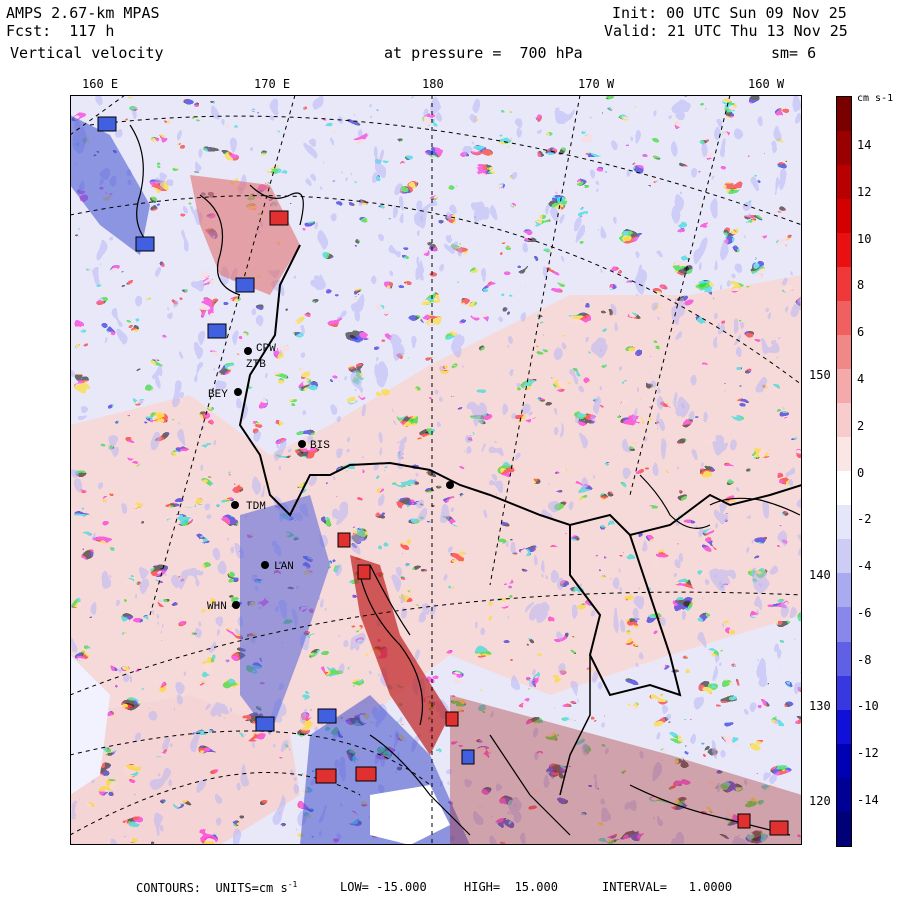 This screenshot has width=900, height=900. I want to click on station-label-lan: LAN, so click(284, 567).